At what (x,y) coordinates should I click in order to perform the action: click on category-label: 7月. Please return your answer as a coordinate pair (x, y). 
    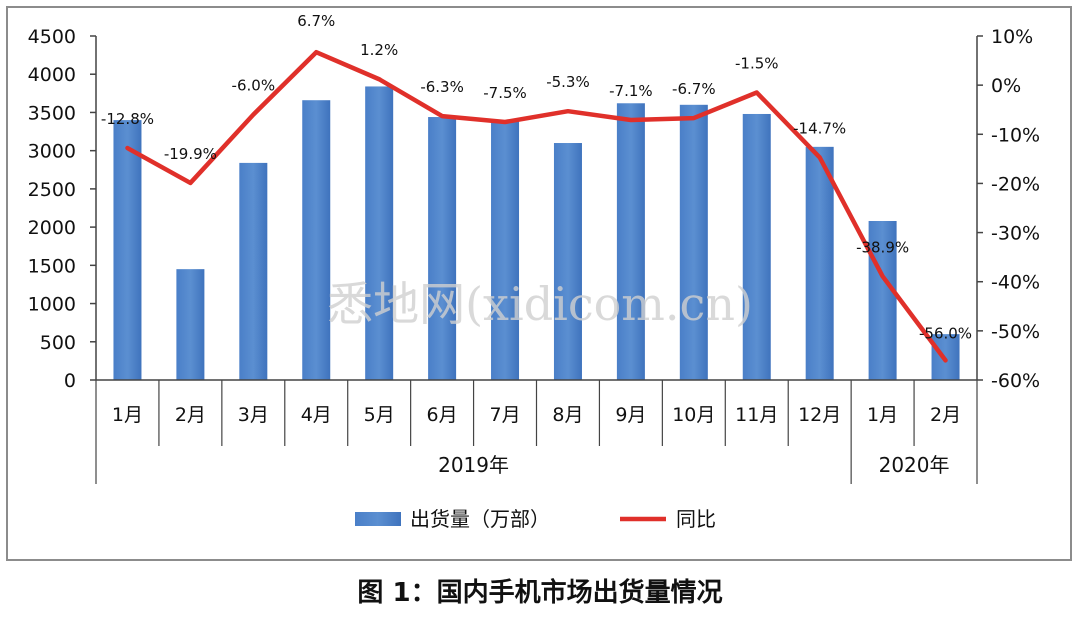
    Looking at the image, I should click on (504, 415).